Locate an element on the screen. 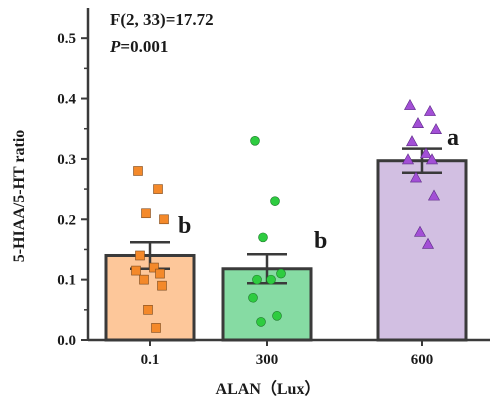 The height and width of the screenshot is (407, 500). point-0.1-7 is located at coordinates (160, 273).